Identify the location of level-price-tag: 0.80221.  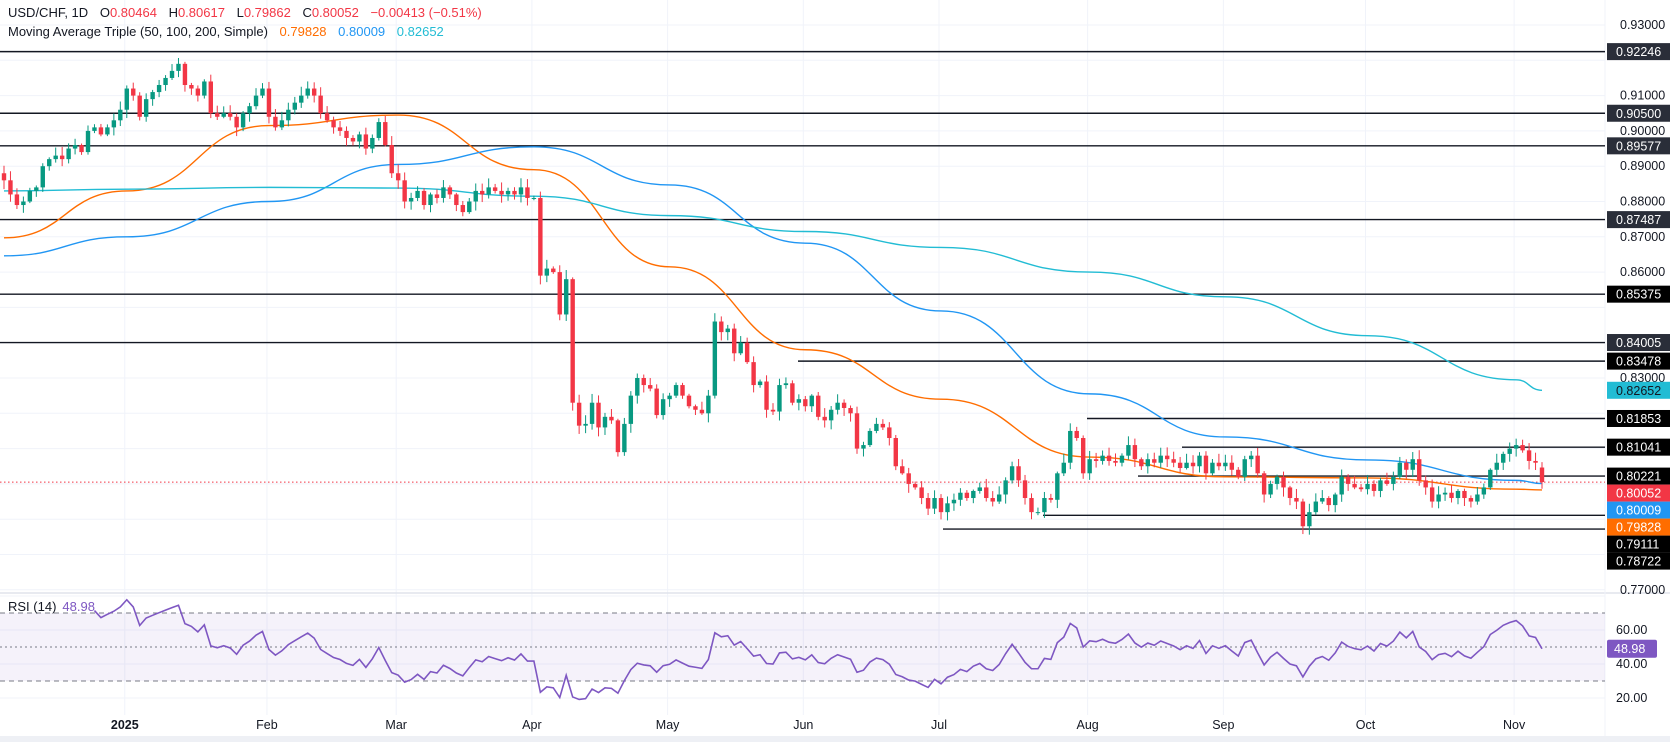
(1638, 477).